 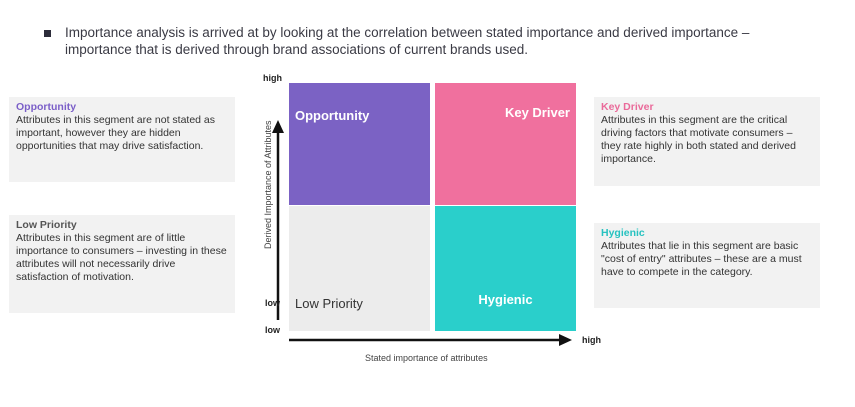 I want to click on opportunity-note-title: Opportunity, so click(x=46, y=107).